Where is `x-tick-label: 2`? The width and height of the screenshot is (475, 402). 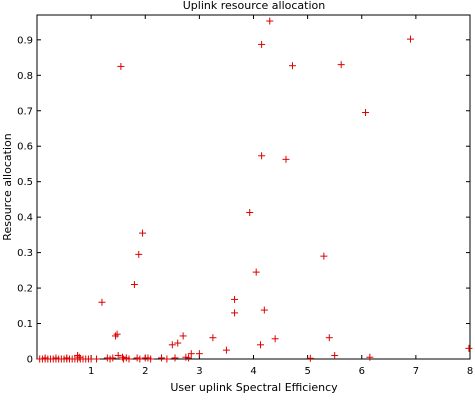 x-tick-label: 2 is located at coordinates (145, 371).